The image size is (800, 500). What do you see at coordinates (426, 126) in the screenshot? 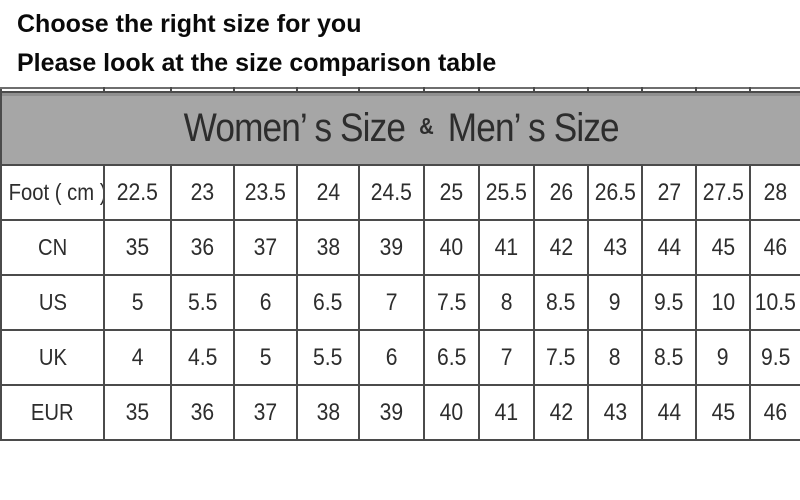
I see `ampersand-label: &` at bounding box center [426, 126].